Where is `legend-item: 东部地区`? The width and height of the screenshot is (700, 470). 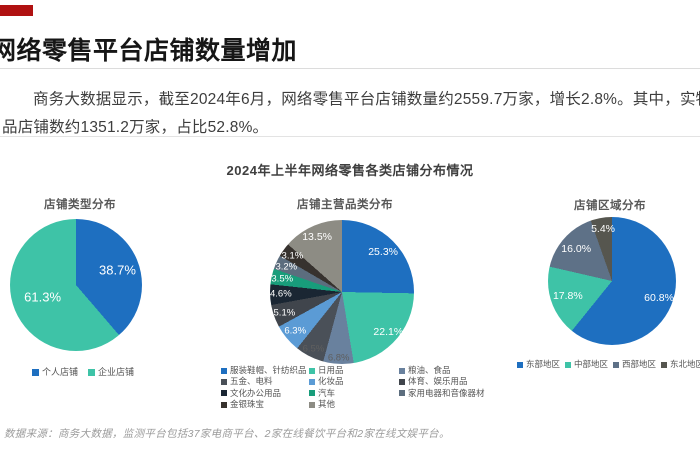 legend-item: 东部地区 is located at coordinates (539, 364).